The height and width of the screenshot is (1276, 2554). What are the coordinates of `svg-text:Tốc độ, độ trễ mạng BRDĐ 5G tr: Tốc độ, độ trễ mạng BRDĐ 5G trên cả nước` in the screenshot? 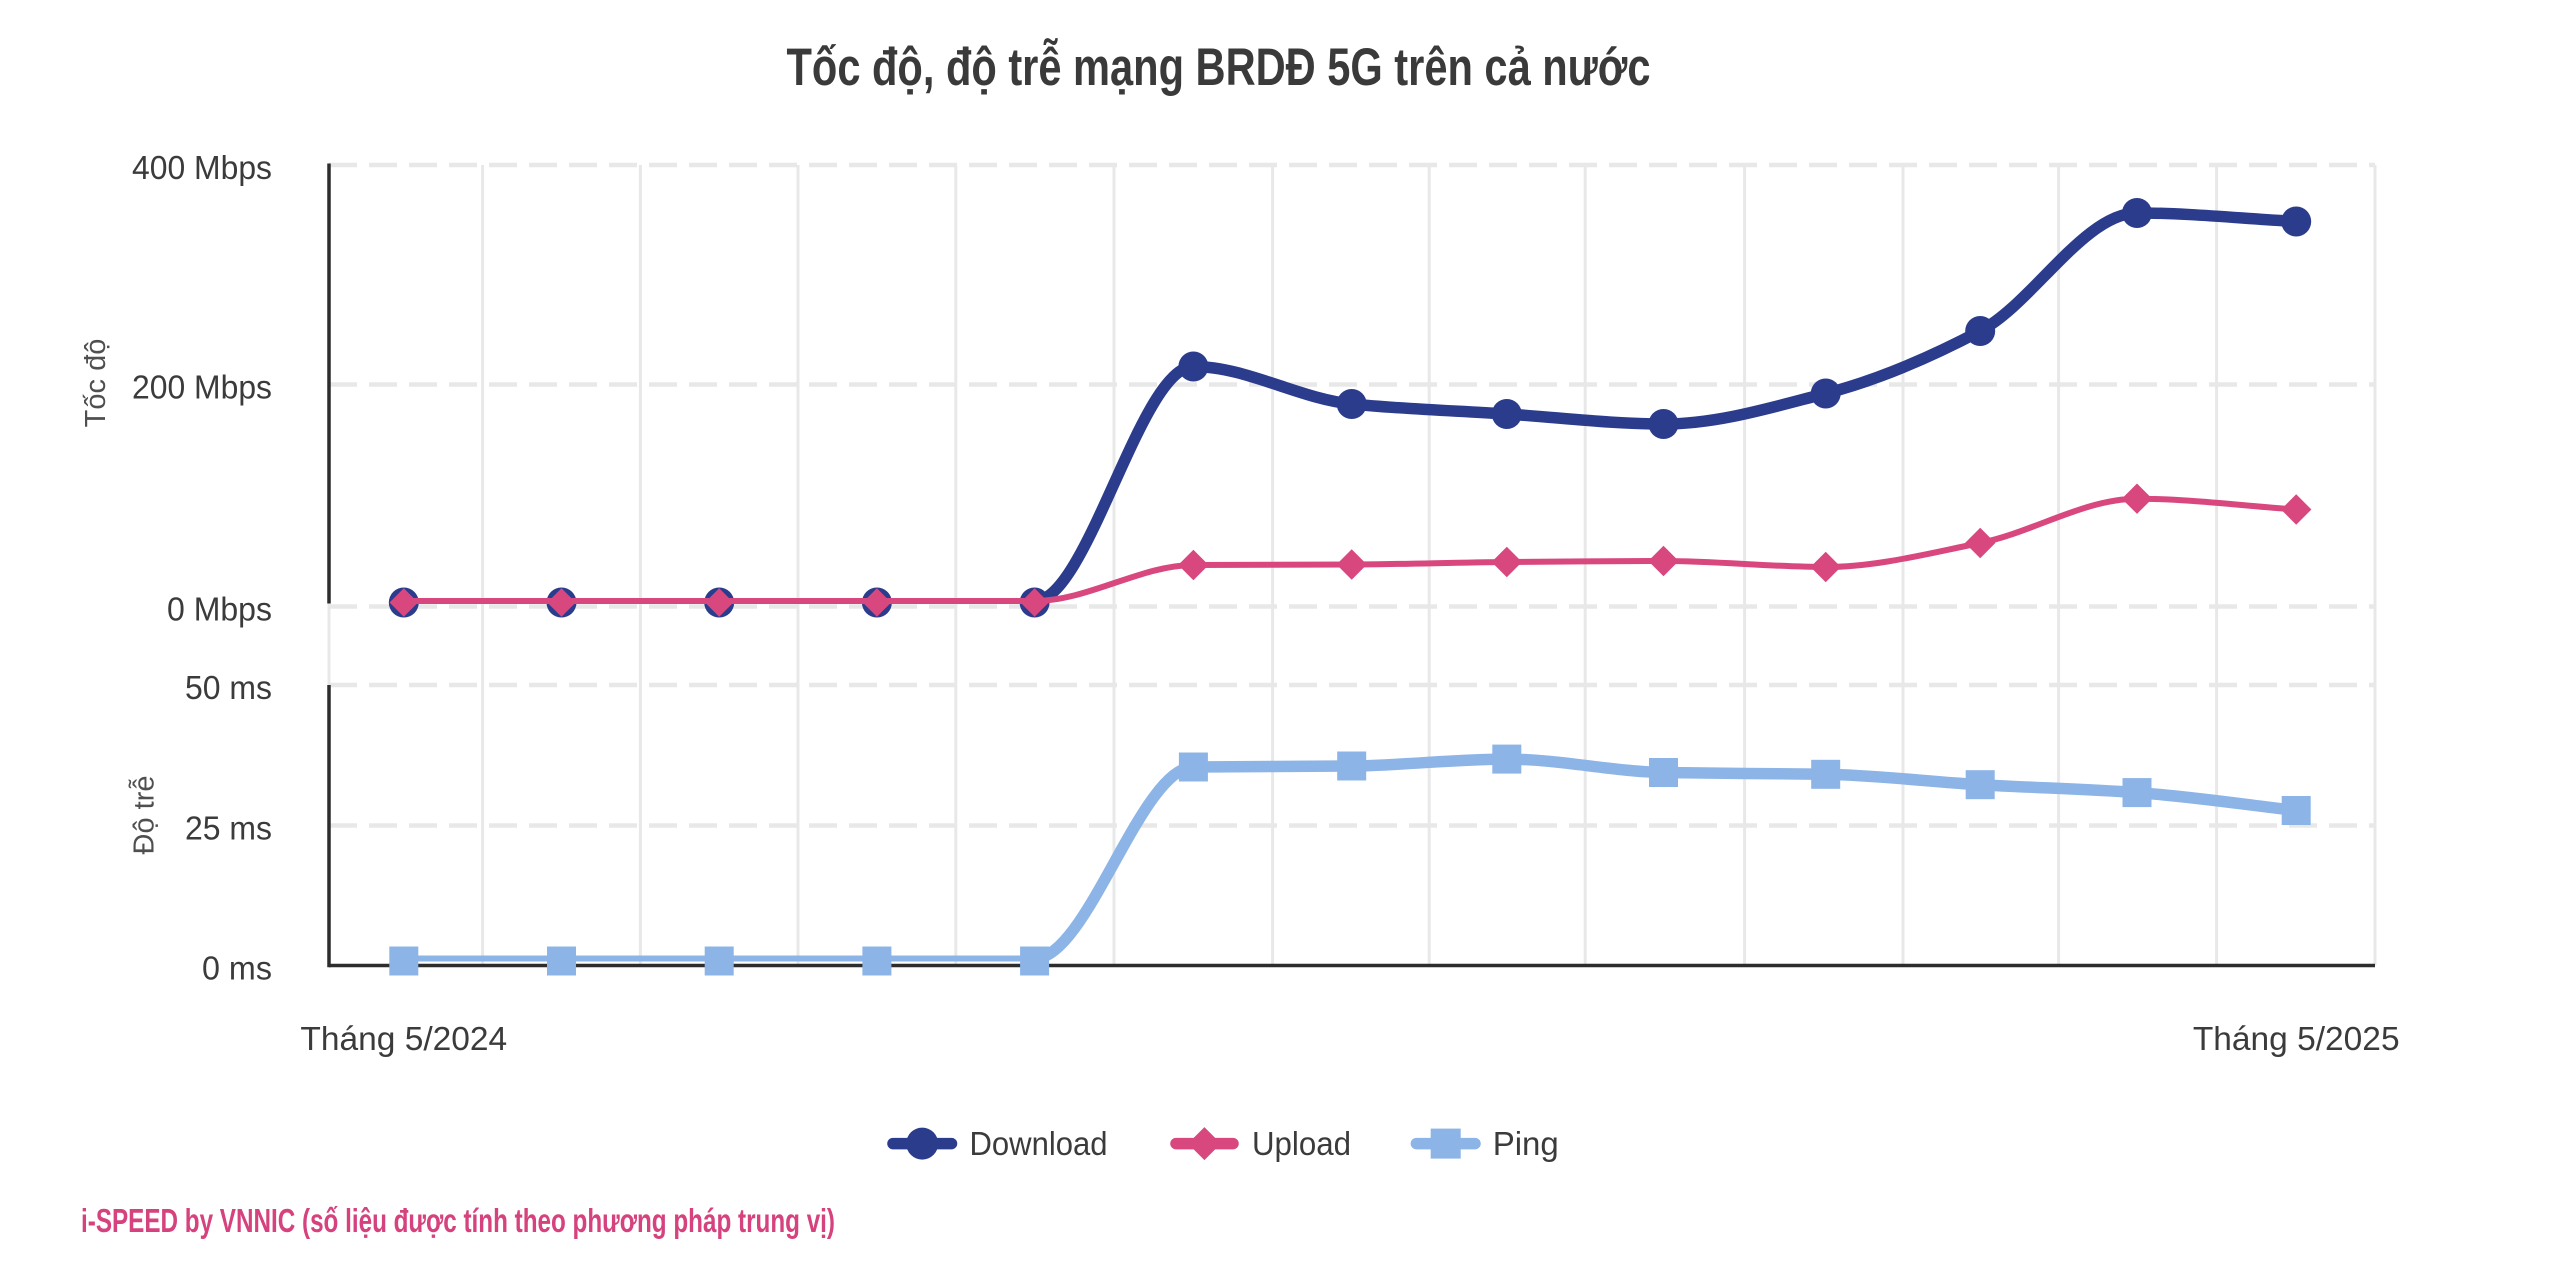 It's located at (1219, 67).